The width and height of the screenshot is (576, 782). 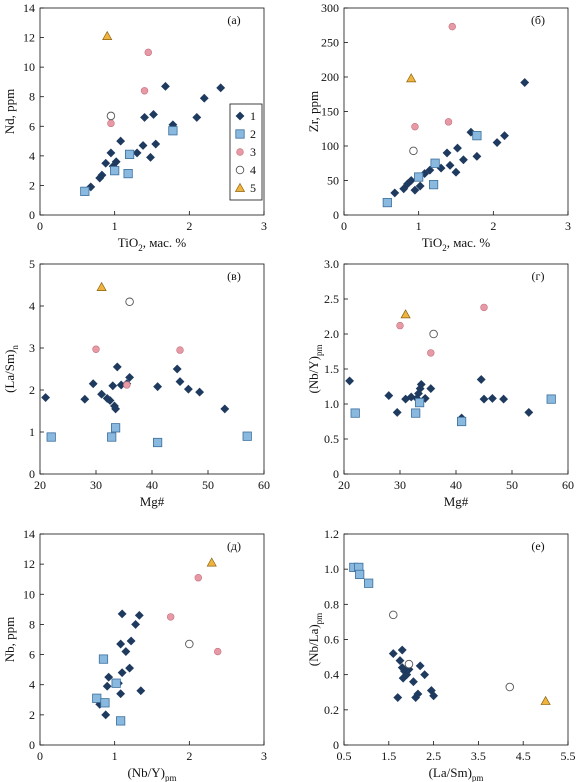 I want to click on y-tick-label: 1.5, so click(x=331, y=369).